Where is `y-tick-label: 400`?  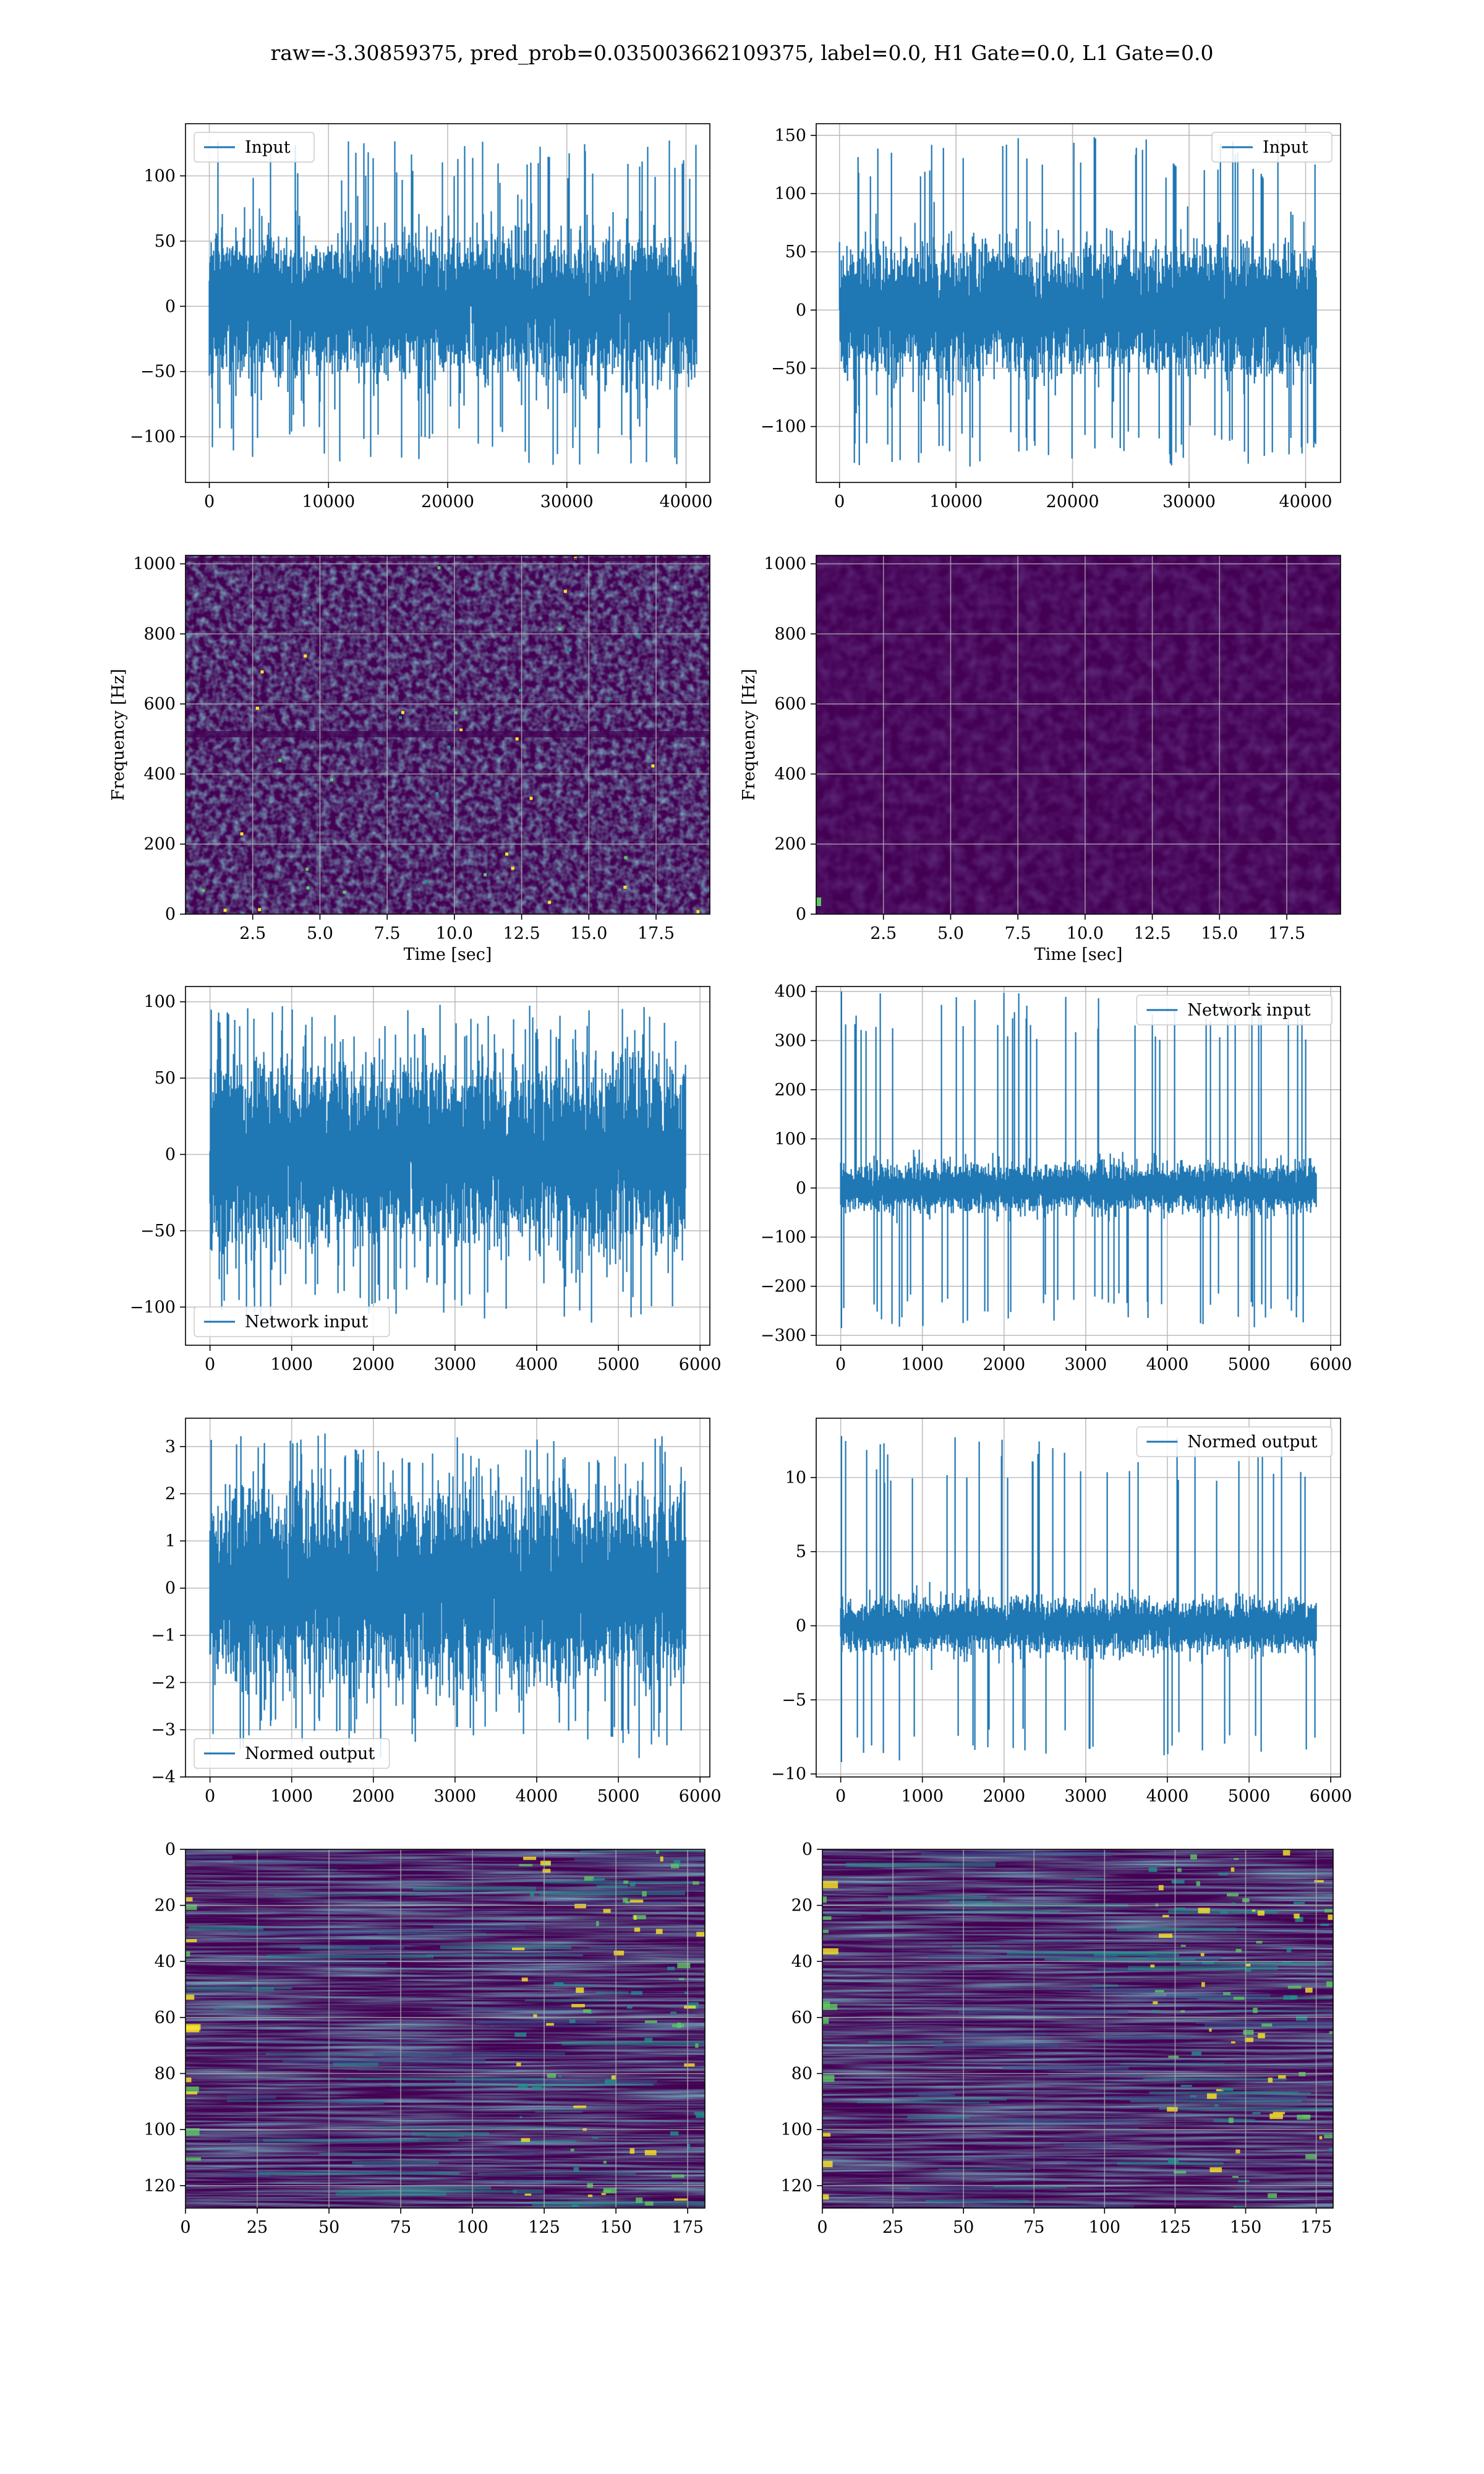 y-tick-label: 400 is located at coordinates (790, 774).